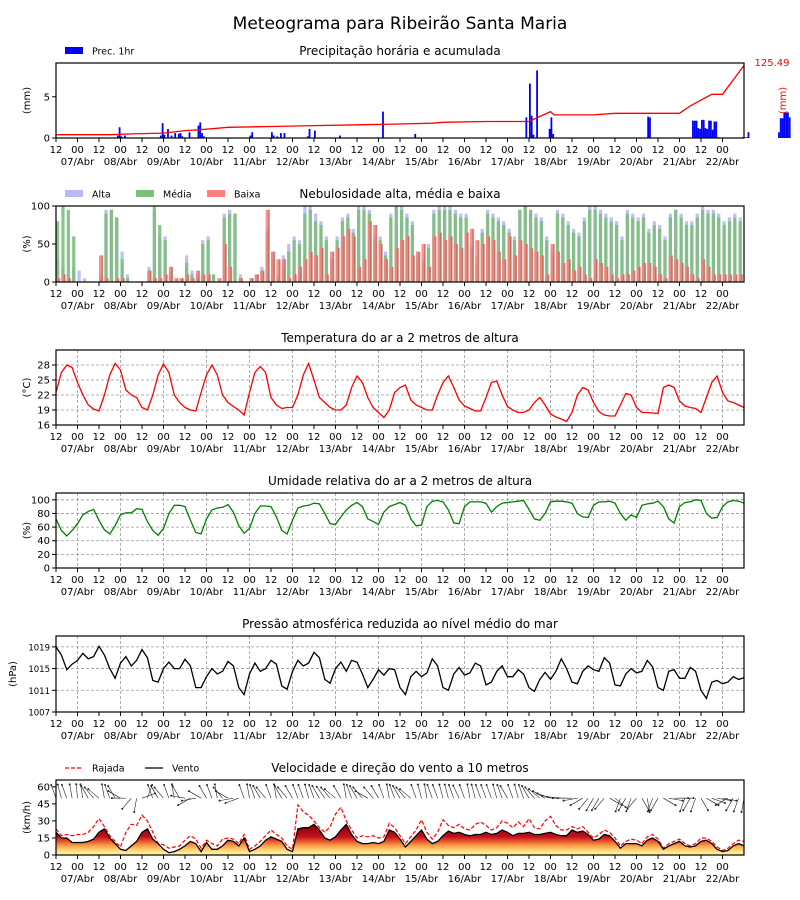 The height and width of the screenshot is (900, 800). What do you see at coordinates (723, 736) in the screenshot?
I see `x-date-label: 22/Abr` at bounding box center [723, 736].